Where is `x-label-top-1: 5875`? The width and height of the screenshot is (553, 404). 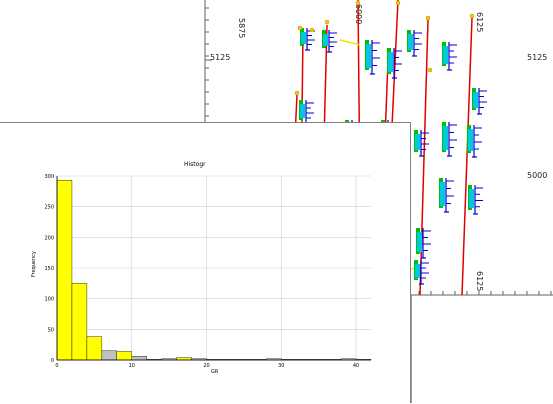
x-label-top-1: 5875 is located at coordinates (241, 28).